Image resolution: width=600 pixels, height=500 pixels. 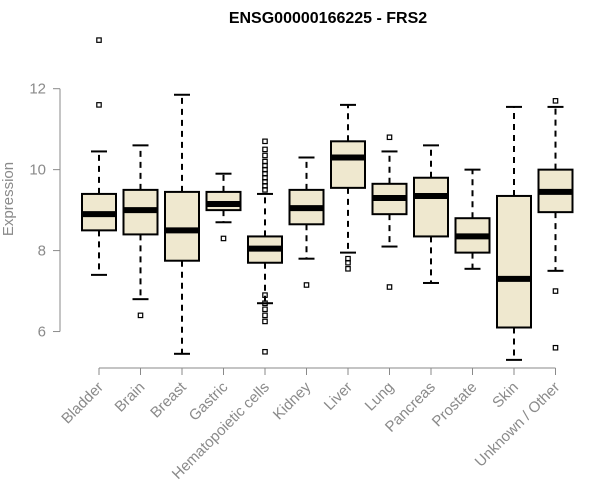 I want to click on x-tick-label: Brain, so click(x=130, y=397).